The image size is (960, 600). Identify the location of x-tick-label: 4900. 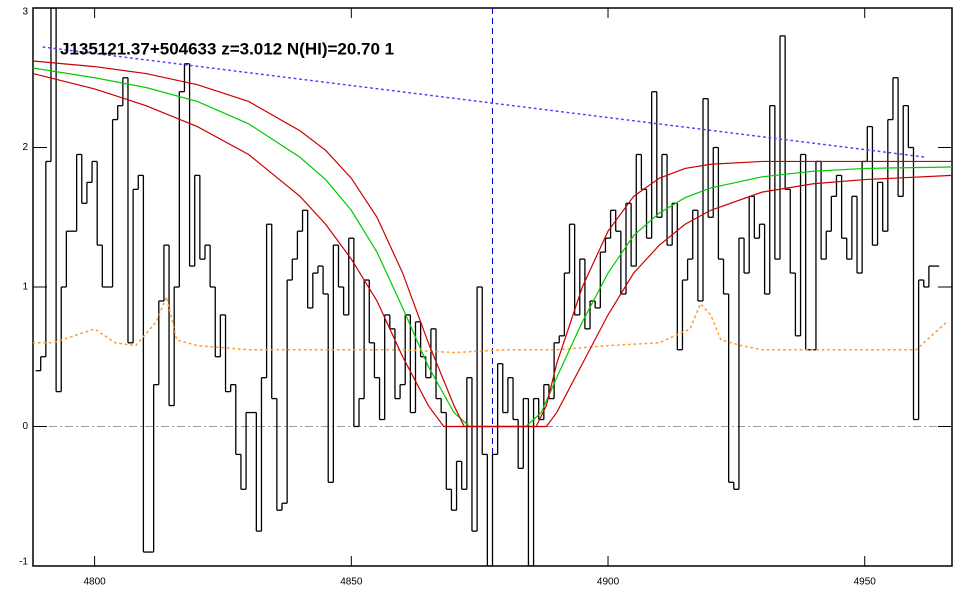
(608, 582).